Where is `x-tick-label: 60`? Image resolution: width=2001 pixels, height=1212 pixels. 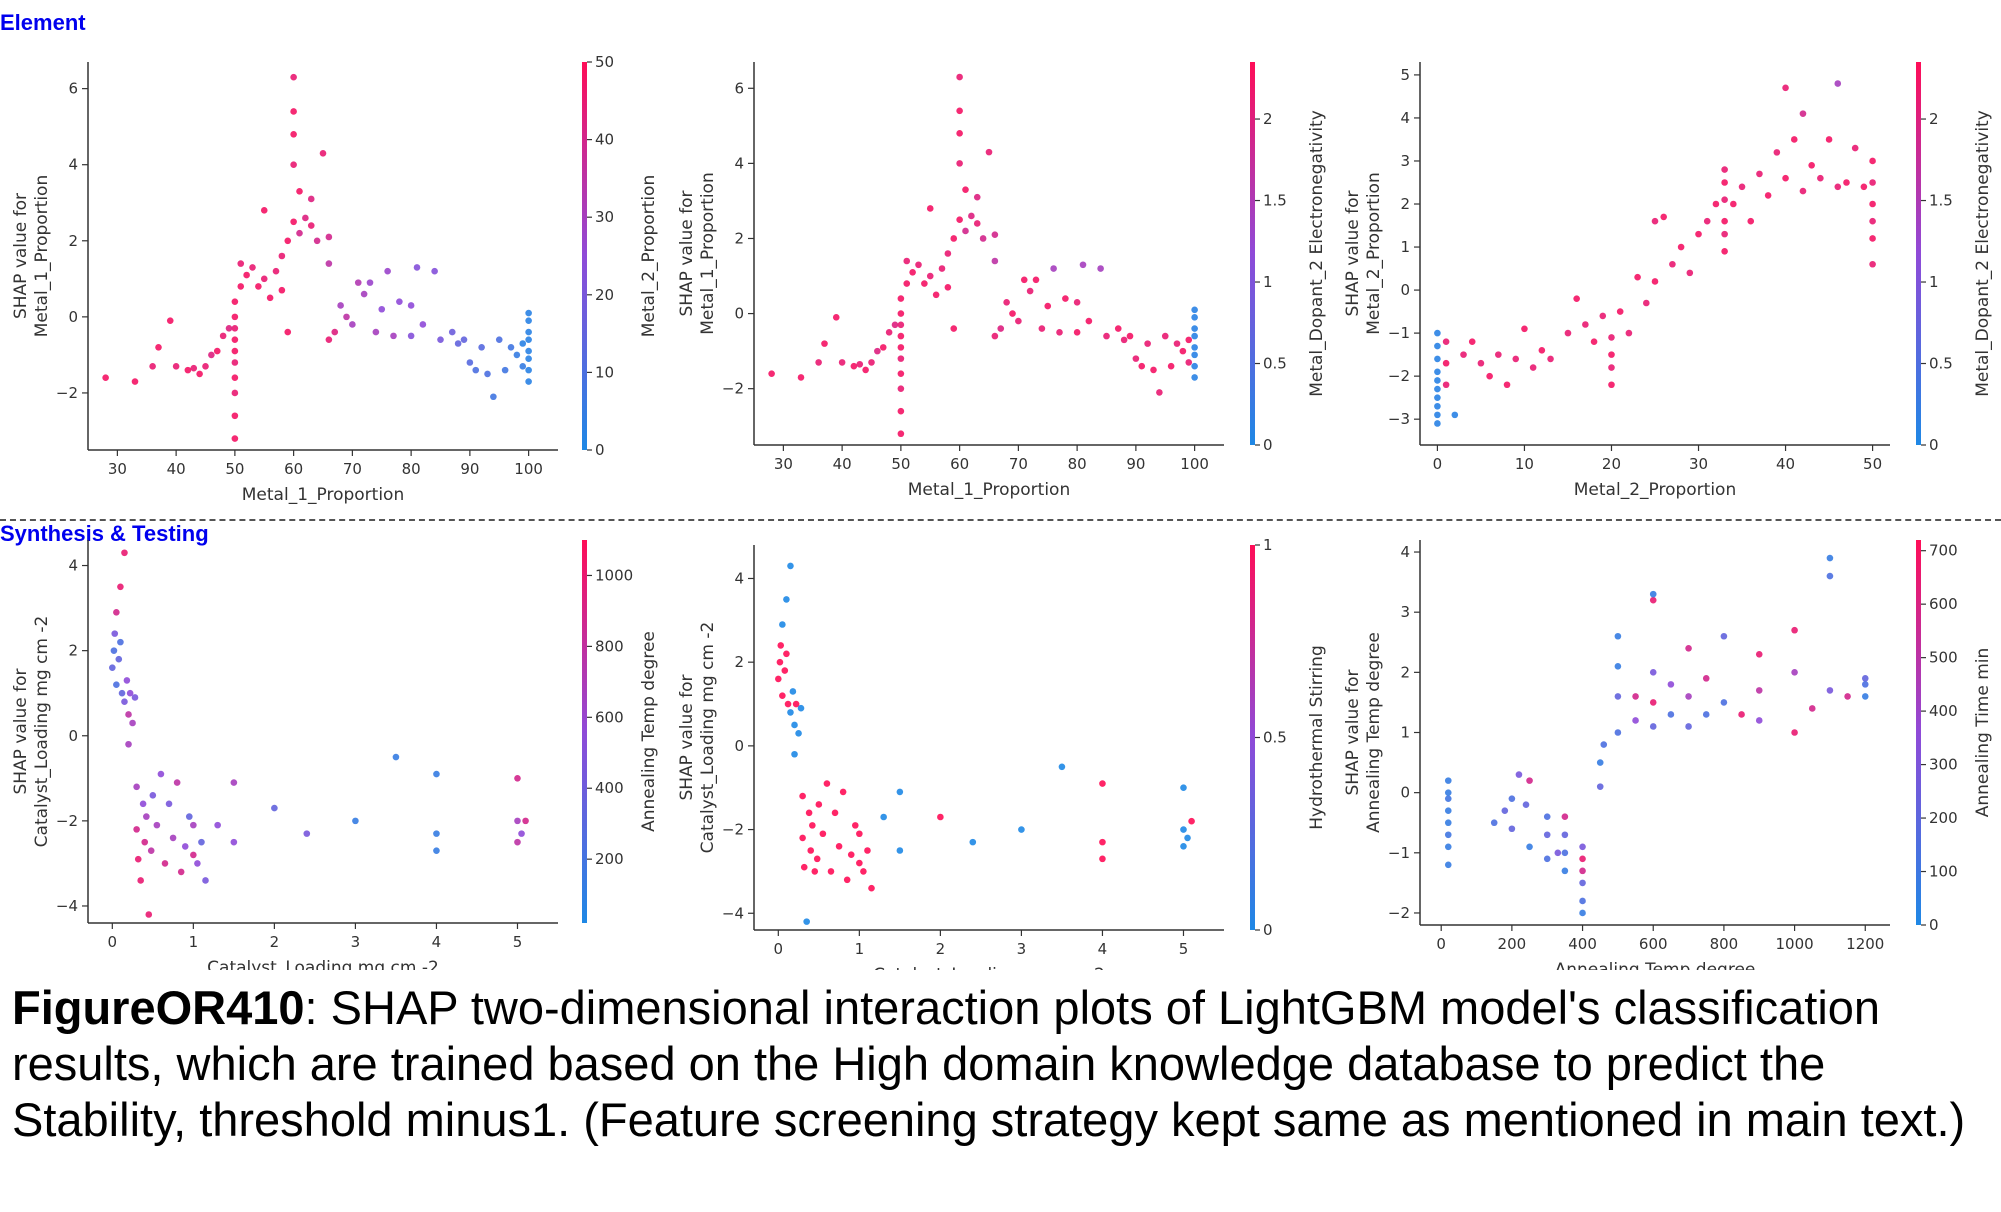 x-tick-label: 60 is located at coordinates (293, 469).